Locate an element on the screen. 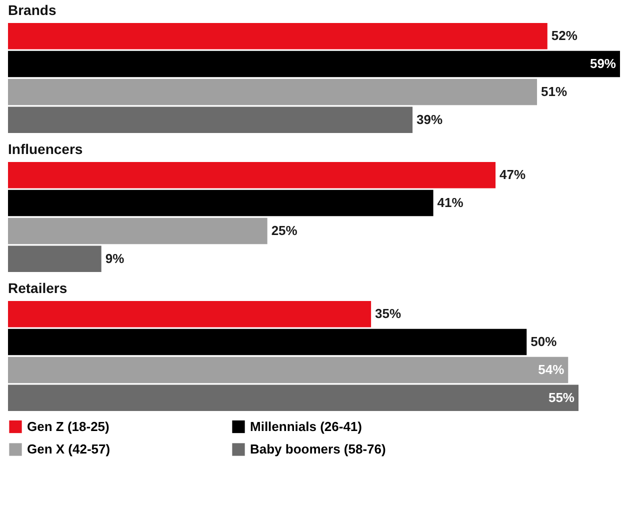 This screenshot has width=628, height=510. data-label: 54% is located at coordinates (551, 369).